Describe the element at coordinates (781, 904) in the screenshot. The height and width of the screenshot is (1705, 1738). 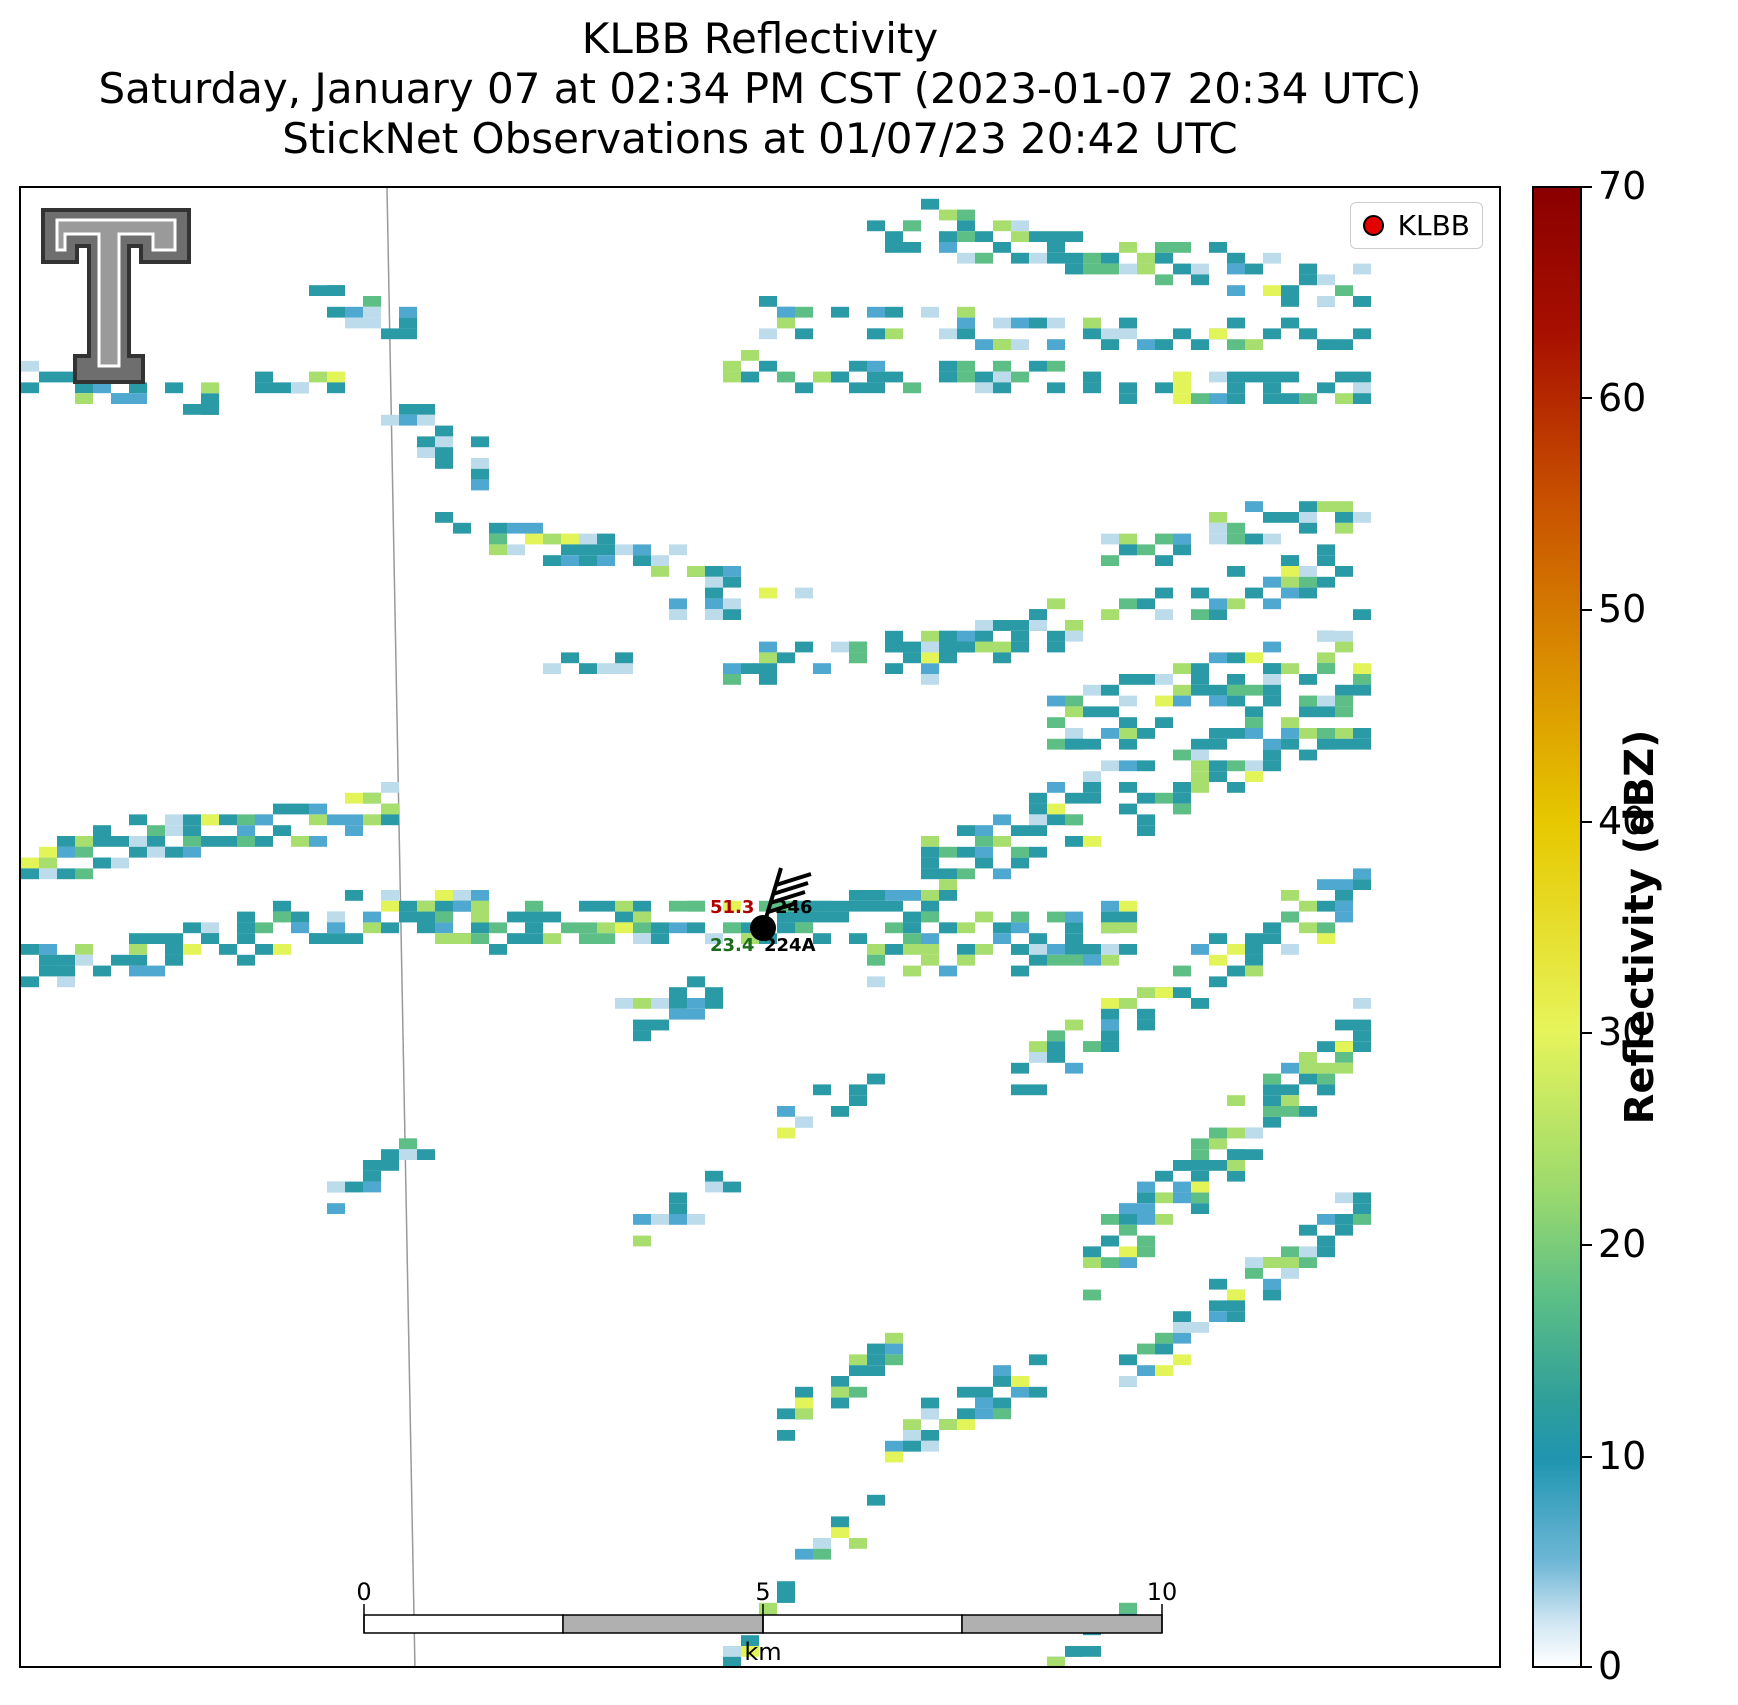
I see `stickent-station-marker` at that location.